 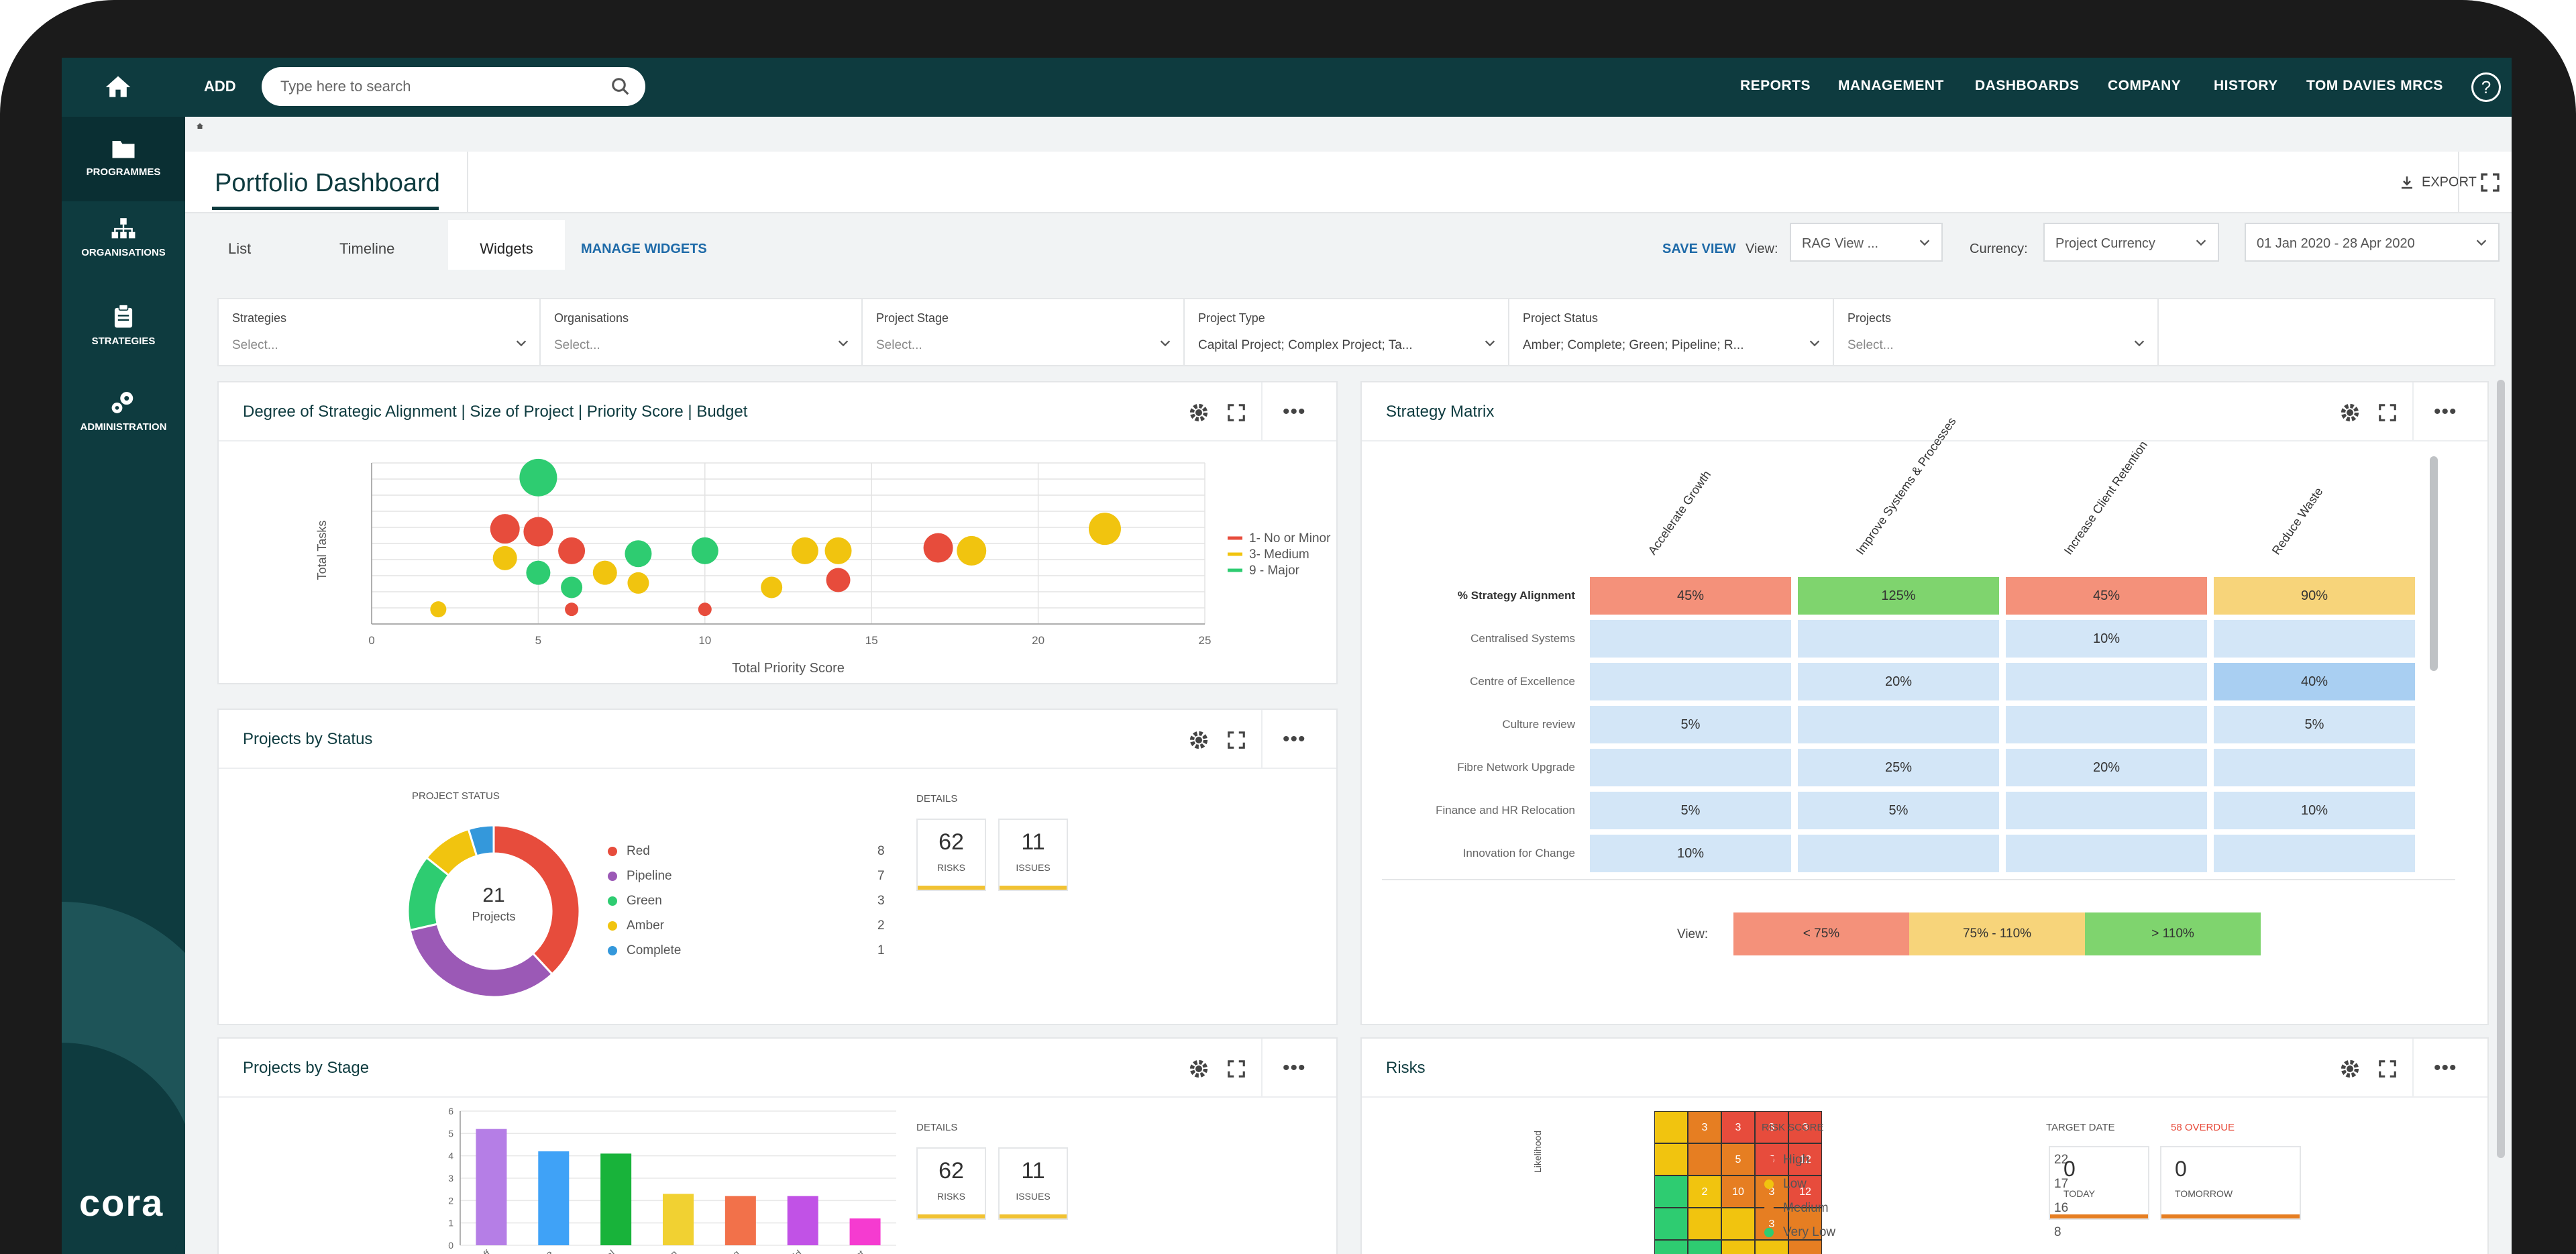 What do you see at coordinates (2230, 1183) in the screenshot?
I see `tomorrow-stat: 0 TOMORROW` at bounding box center [2230, 1183].